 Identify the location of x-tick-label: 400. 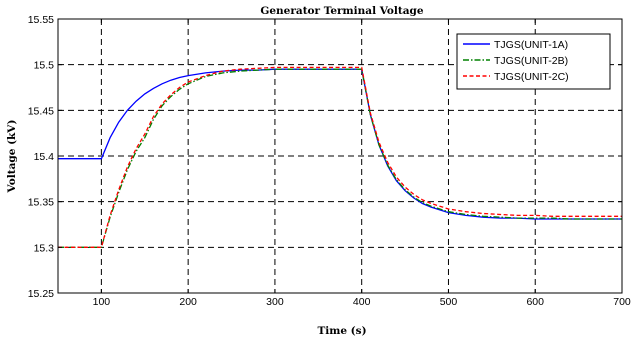
(362, 302).